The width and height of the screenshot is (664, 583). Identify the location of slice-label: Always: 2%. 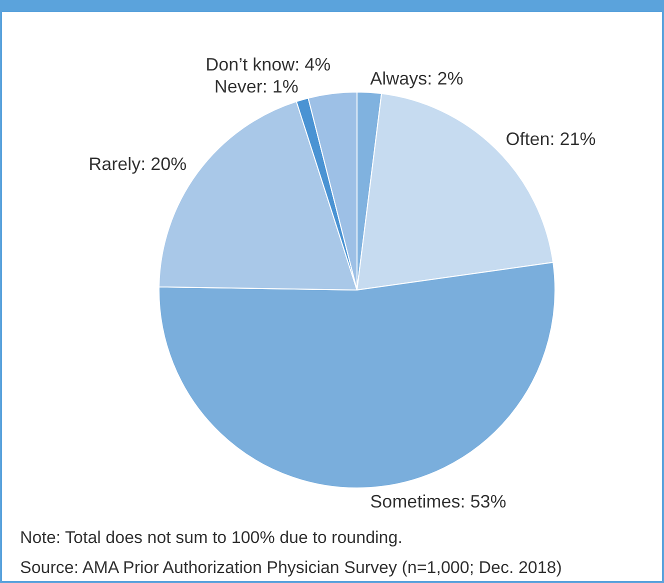
(417, 78).